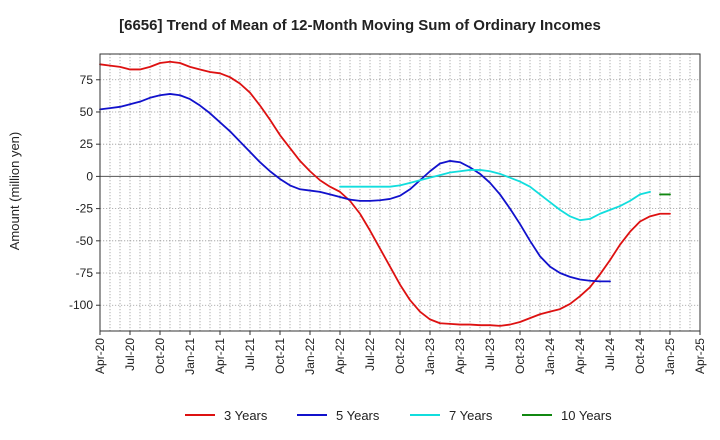  Describe the element at coordinates (246, 415) in the screenshot. I see `legend-label: 3 Years` at that location.